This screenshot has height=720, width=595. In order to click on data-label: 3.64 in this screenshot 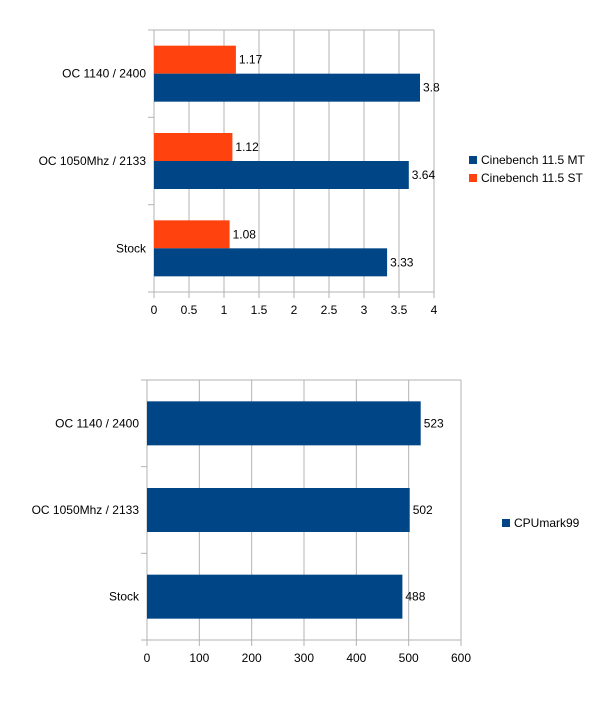, I will do `click(424, 175)`.